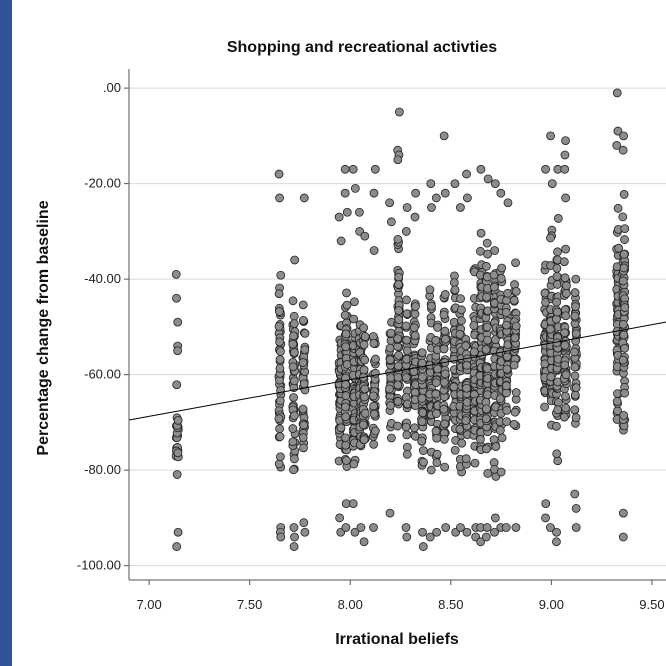 The height and width of the screenshot is (666, 666). I want to click on y-tick-label: -100.00, so click(99, 565).